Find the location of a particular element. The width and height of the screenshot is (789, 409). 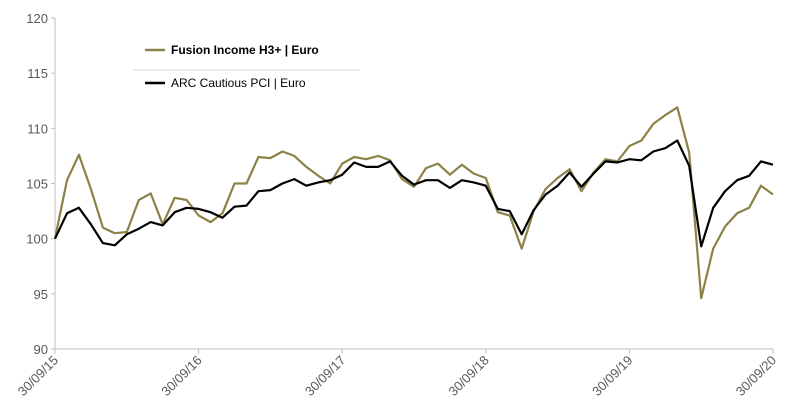

y-tick-label: 105 is located at coordinates (37, 184).